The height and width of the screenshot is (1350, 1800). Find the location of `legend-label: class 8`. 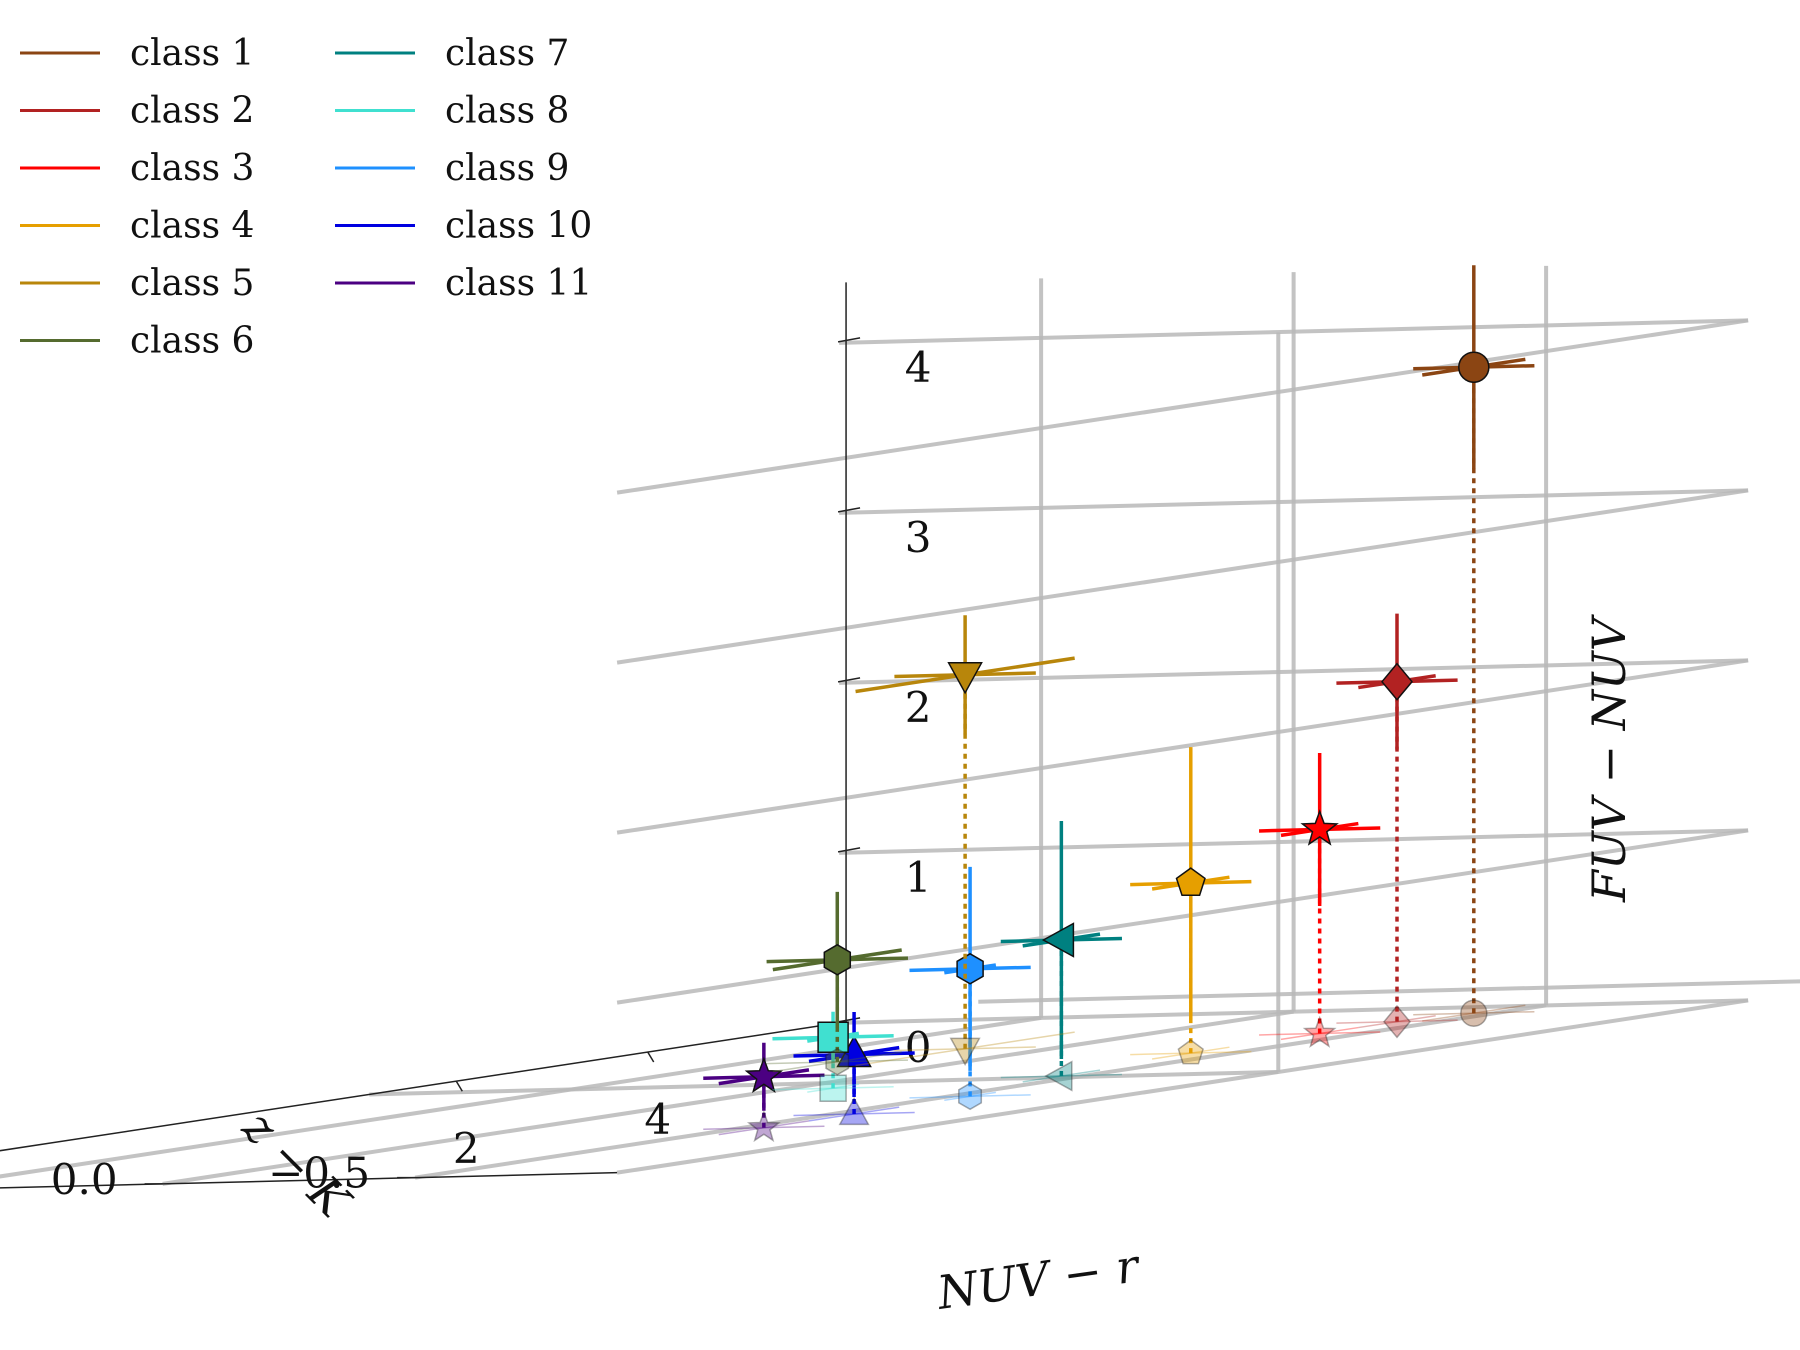

legend-label: class 8 is located at coordinates (507, 111).